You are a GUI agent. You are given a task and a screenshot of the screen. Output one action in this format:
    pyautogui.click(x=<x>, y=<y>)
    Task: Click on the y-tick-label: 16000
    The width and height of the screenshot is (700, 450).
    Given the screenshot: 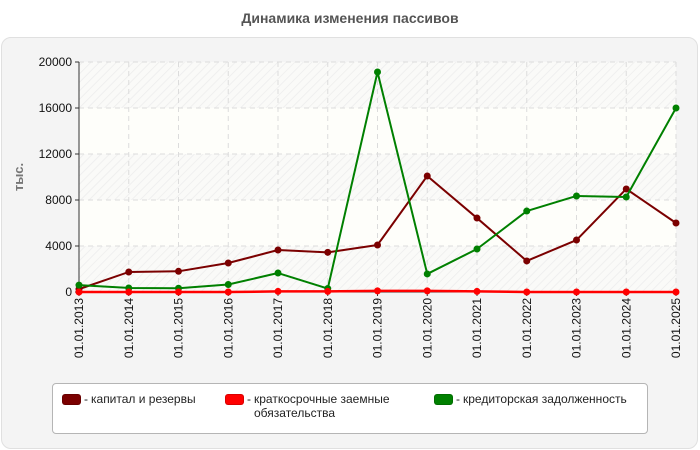 What is the action you would take?
    pyautogui.click(x=56, y=108)
    